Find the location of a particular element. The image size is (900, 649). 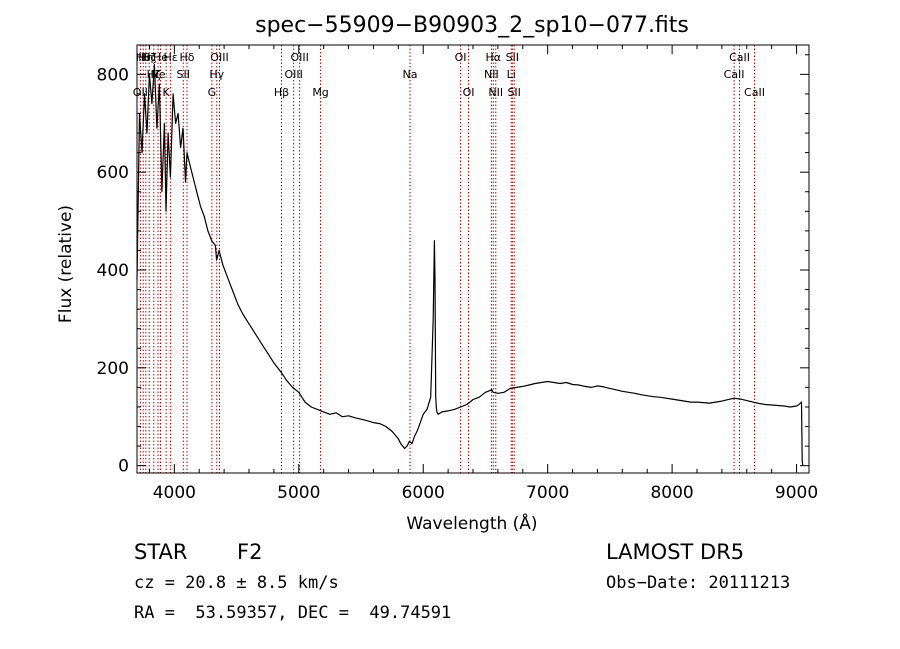

line-label-8: Hε is located at coordinates (170, 57).